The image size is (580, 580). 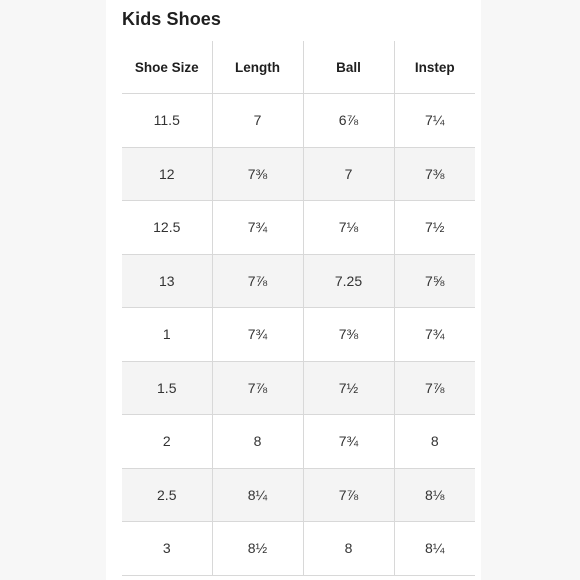 I want to click on cell-shoe-size: 2, so click(x=167, y=441).